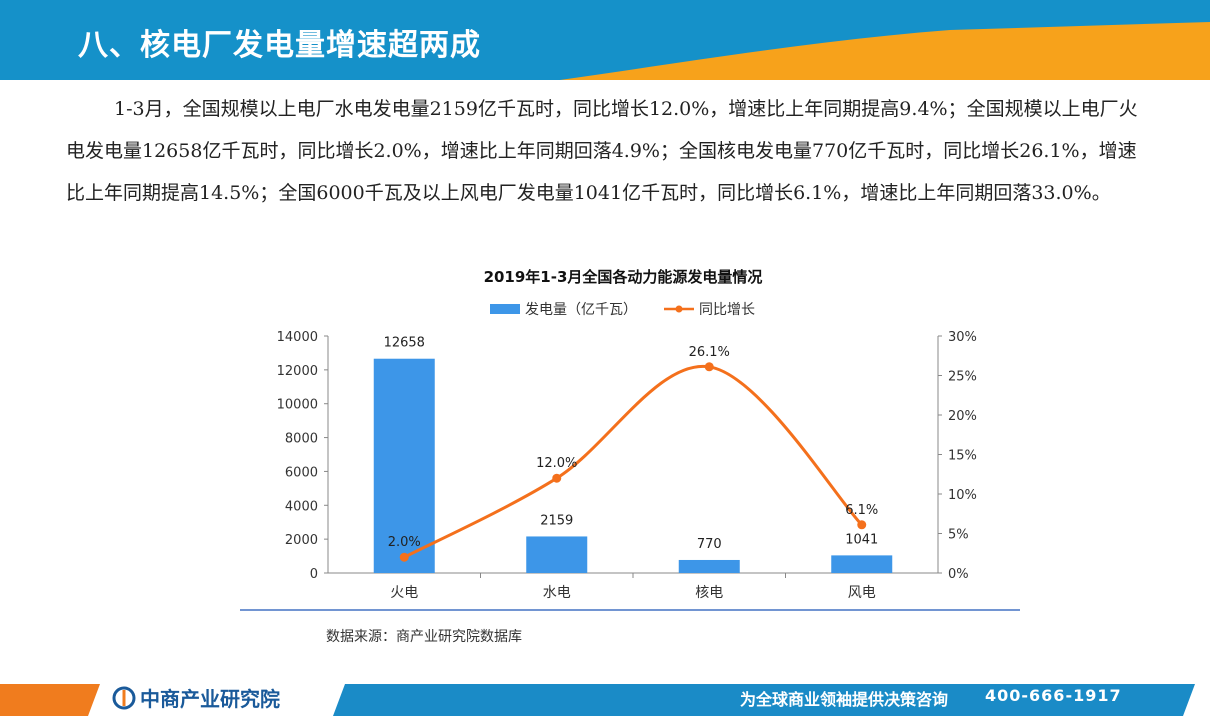  Describe the element at coordinates (623, 277) in the screenshot. I see `chart-title: 2019年1-3月全国各动力能源发电量情况` at that location.